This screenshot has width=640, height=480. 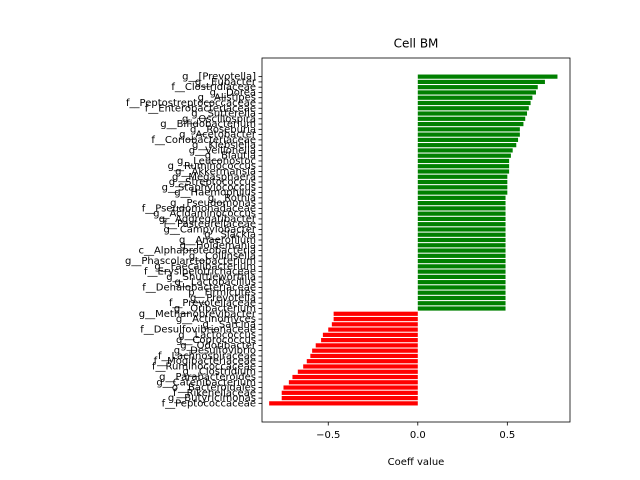 I want to click on y-tick-label: g__Slackia, so click(x=230, y=235).